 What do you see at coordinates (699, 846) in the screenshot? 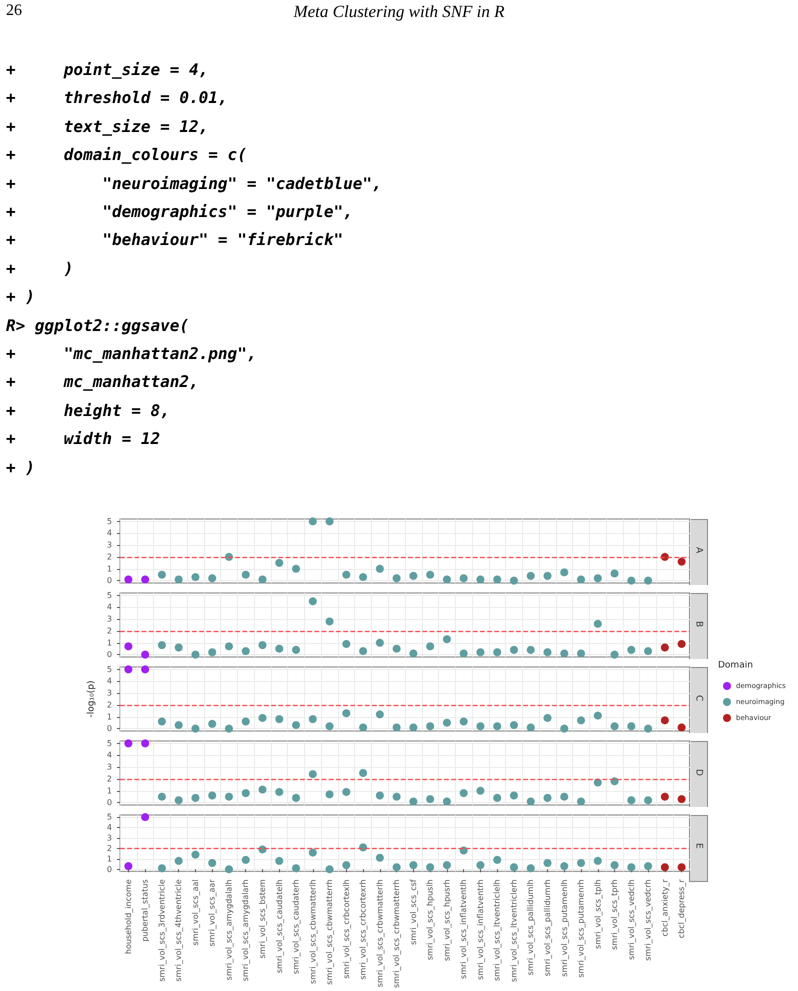
I see `text: E` at bounding box center [699, 846].